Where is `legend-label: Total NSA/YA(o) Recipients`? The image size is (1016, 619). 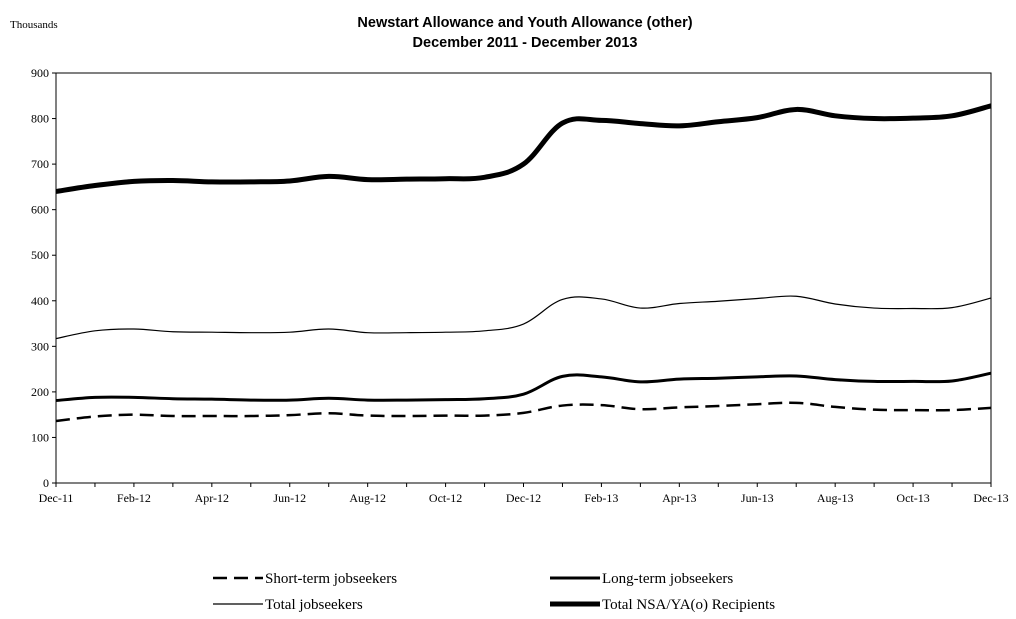
legend-label: Total NSA/YA(o) Recipients is located at coordinates (688, 605).